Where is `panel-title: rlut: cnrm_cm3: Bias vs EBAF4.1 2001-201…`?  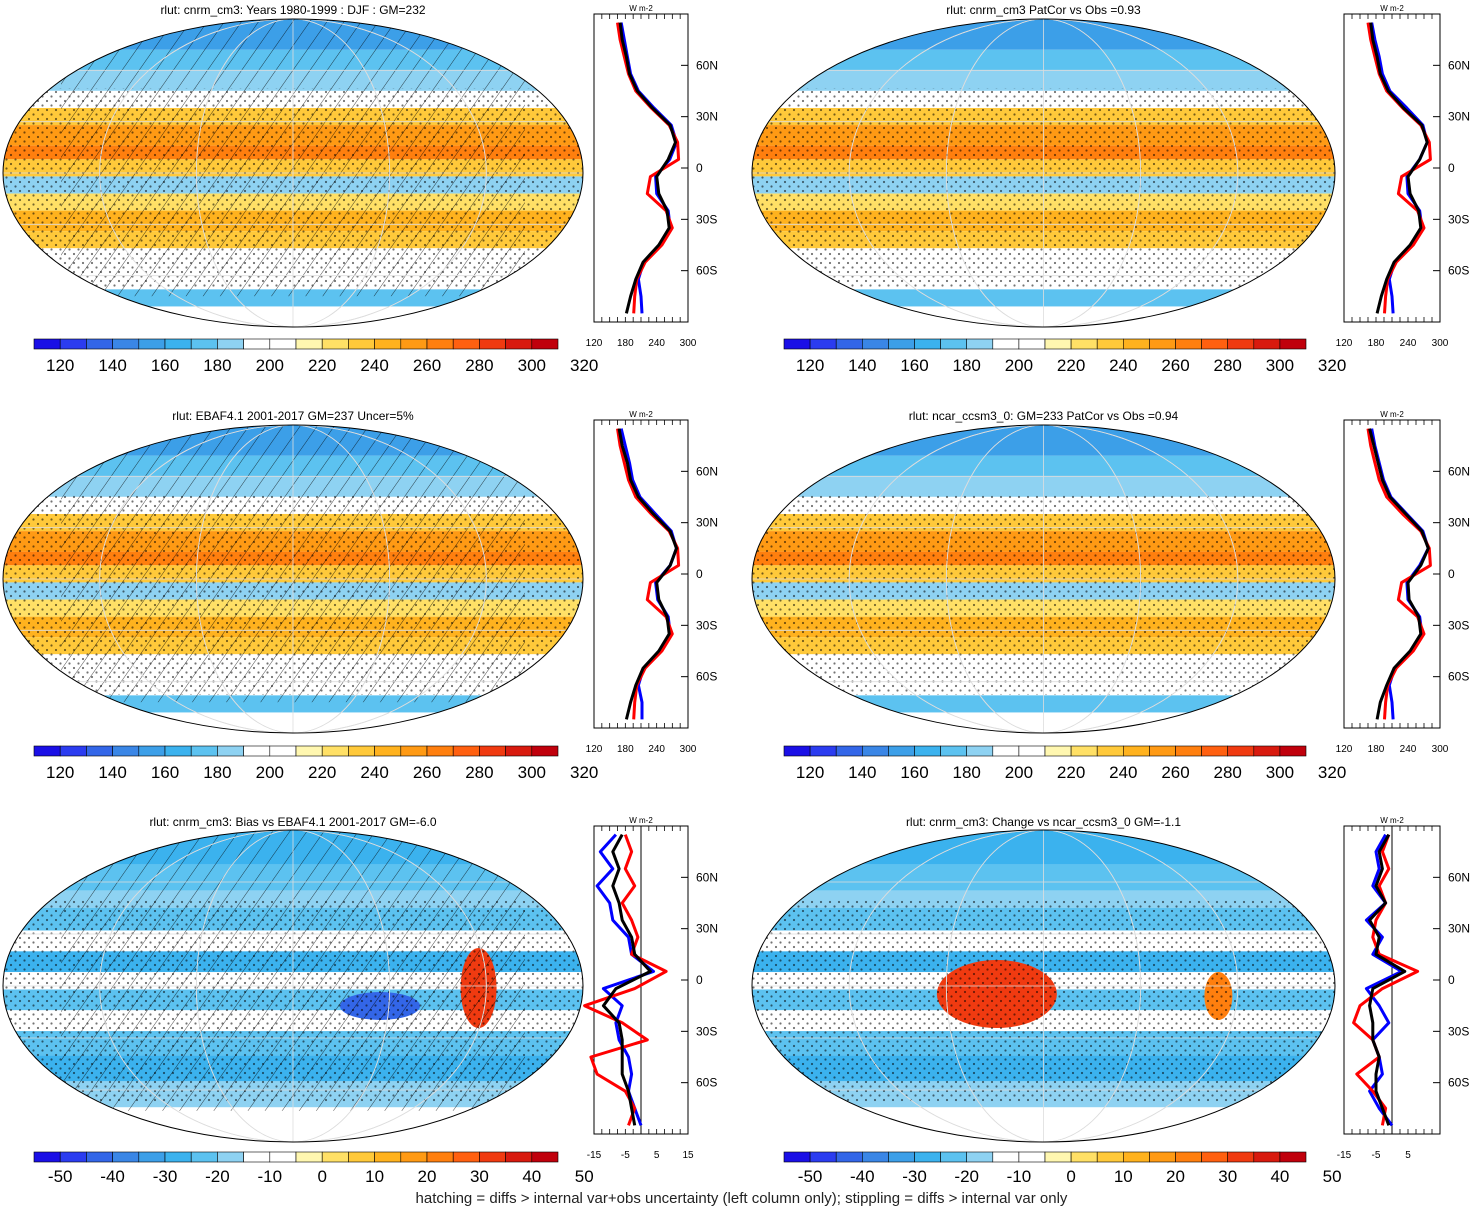
panel-title: rlut: cnrm_cm3: Bias vs EBAF4.1 2001-201… is located at coordinates (292, 822).